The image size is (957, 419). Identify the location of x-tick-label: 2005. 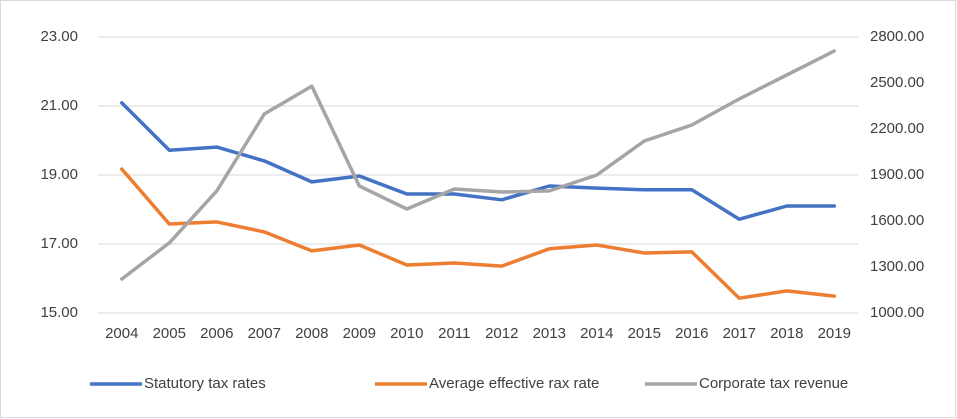
(169, 333).